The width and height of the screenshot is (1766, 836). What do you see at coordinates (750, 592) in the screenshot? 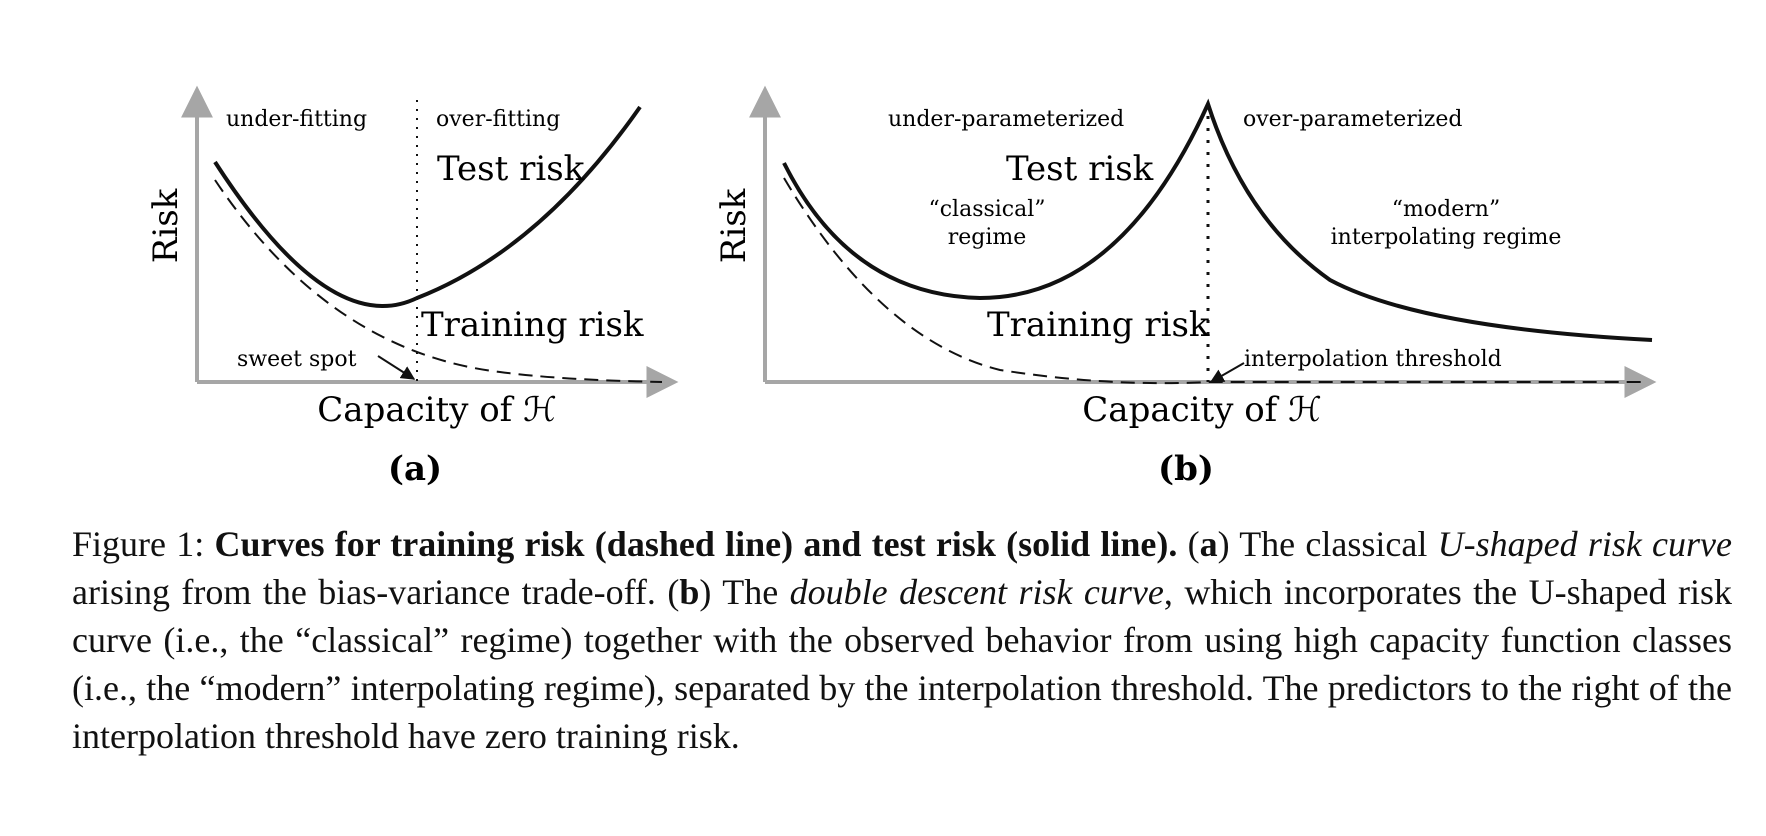
I see `caption-b-text: The` at bounding box center [750, 592].